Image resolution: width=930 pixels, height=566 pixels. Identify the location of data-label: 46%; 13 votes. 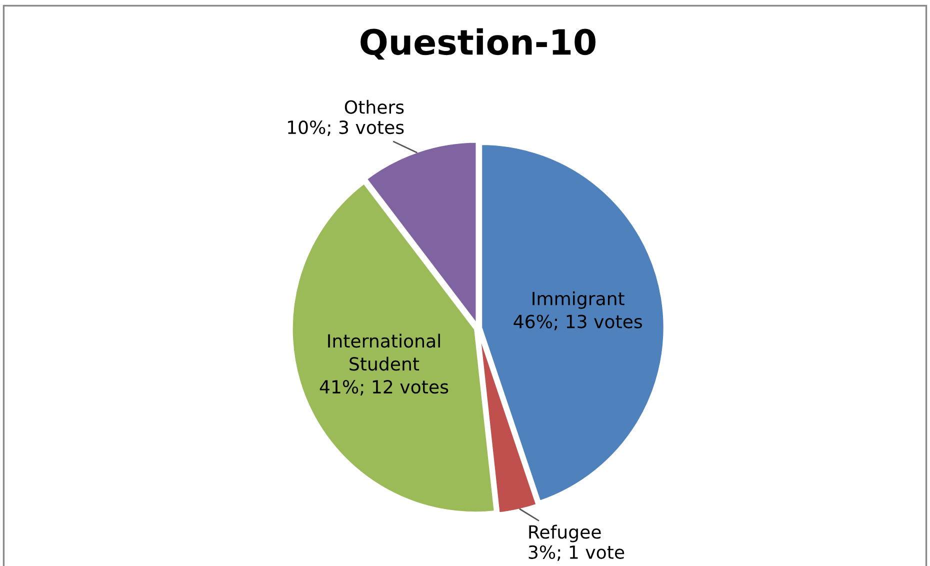
(578, 322).